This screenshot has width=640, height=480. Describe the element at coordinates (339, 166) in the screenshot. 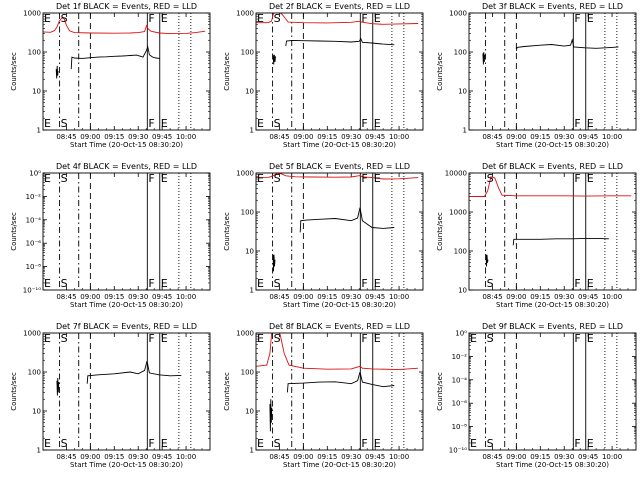

I see `chart-title: Det 5f BLACK = Events, RED = LLD` at that location.